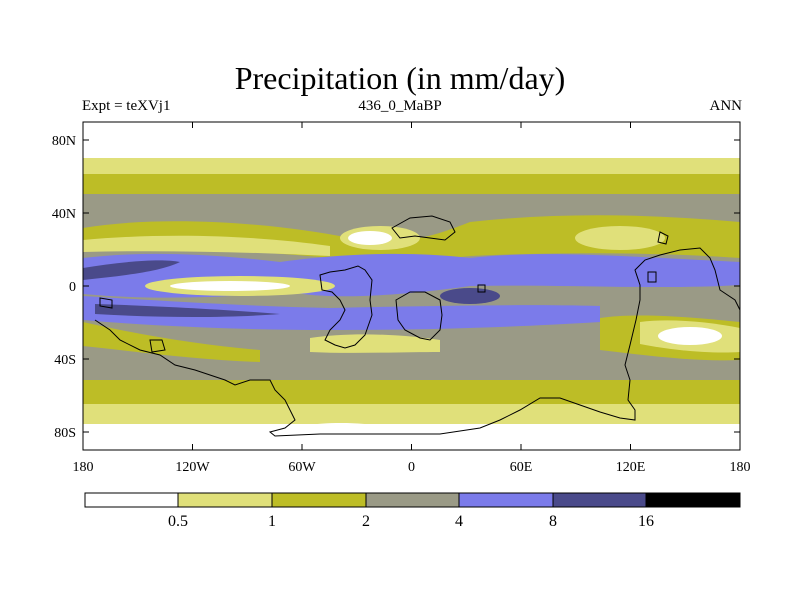 The width and height of the screenshot is (800, 600). Describe the element at coordinates (726, 106) in the screenshot. I see `season-label: ANN` at that location.